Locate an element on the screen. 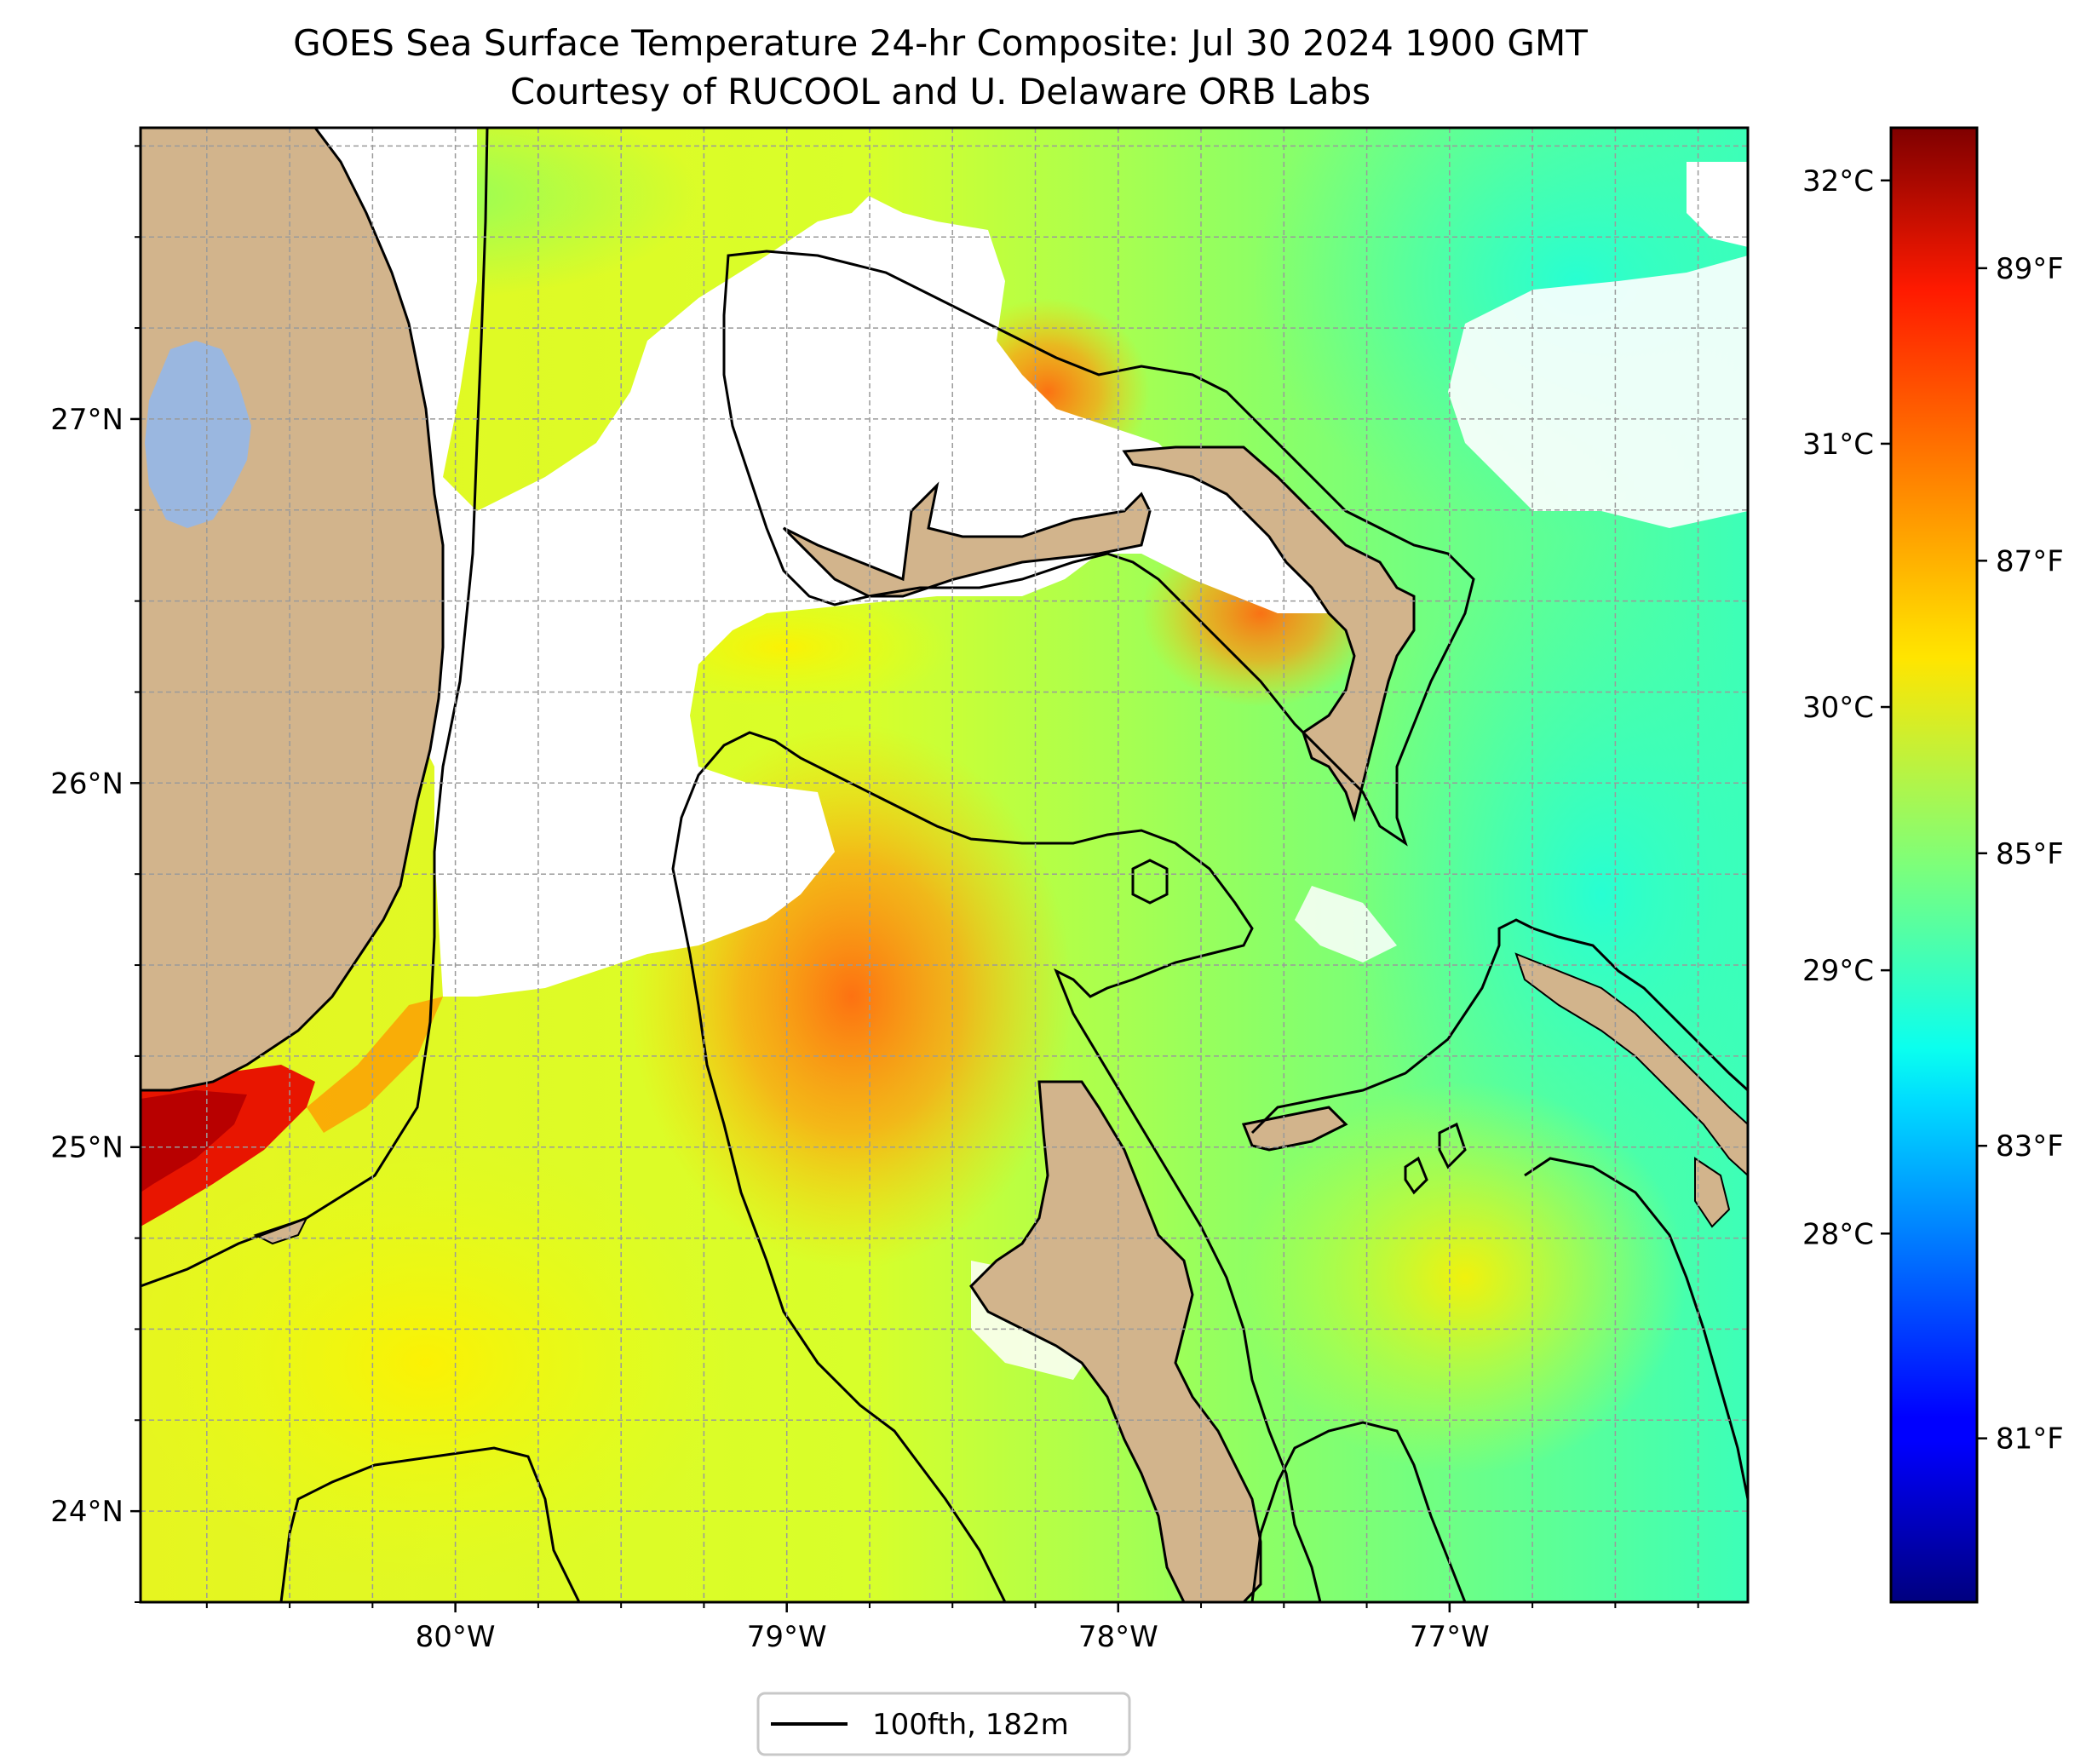  new-providence-island is located at coordinates (1294, 1129).